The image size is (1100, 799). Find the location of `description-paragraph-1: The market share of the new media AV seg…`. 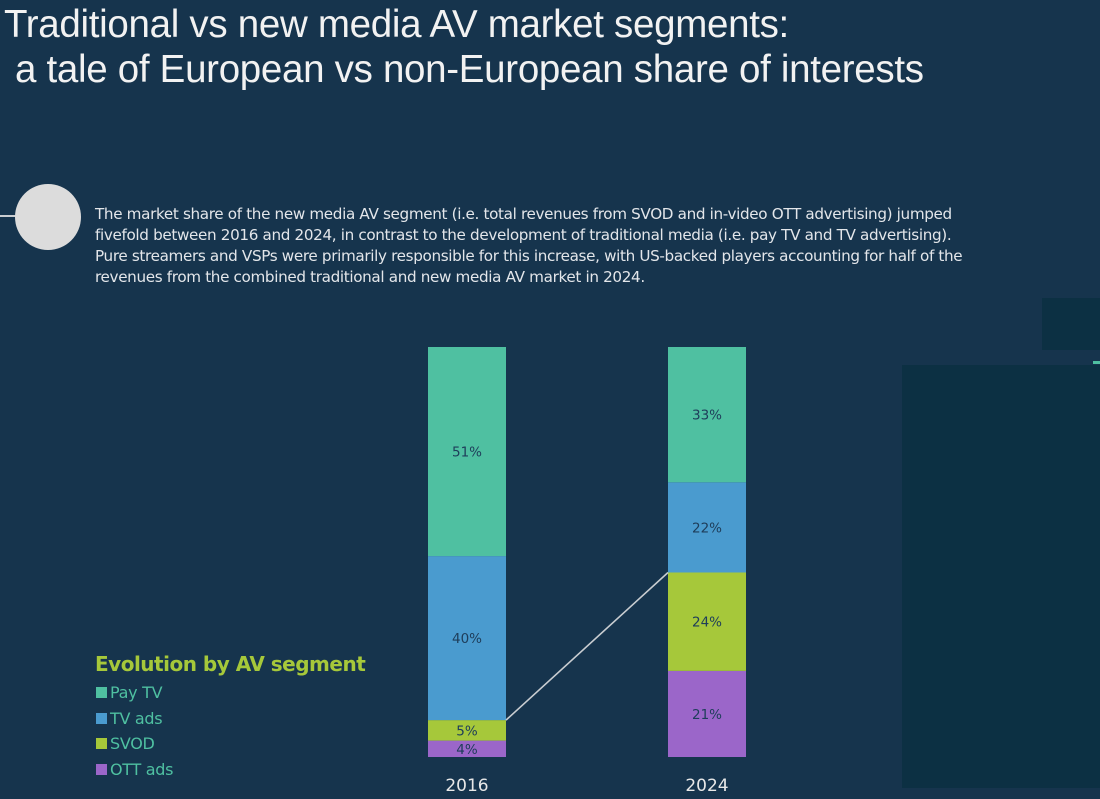

description-paragraph-1: The market share of the new media AV seg… is located at coordinates (523, 224).